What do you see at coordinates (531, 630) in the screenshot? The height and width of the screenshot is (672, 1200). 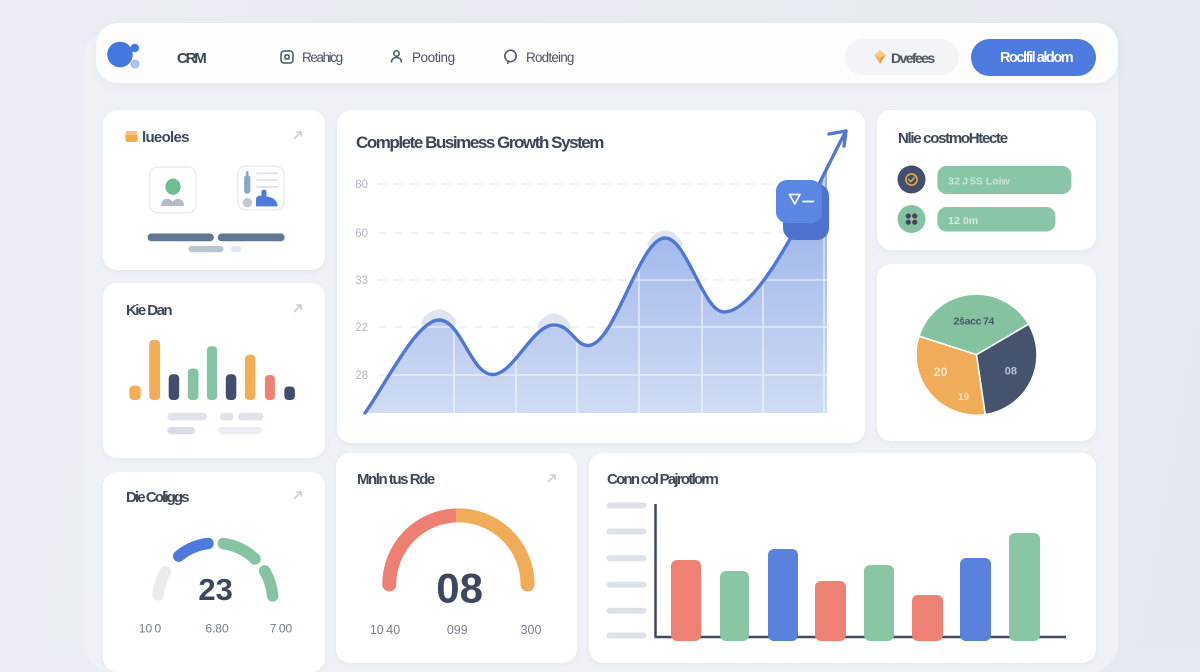 I see `svg-text: 300` at bounding box center [531, 630].